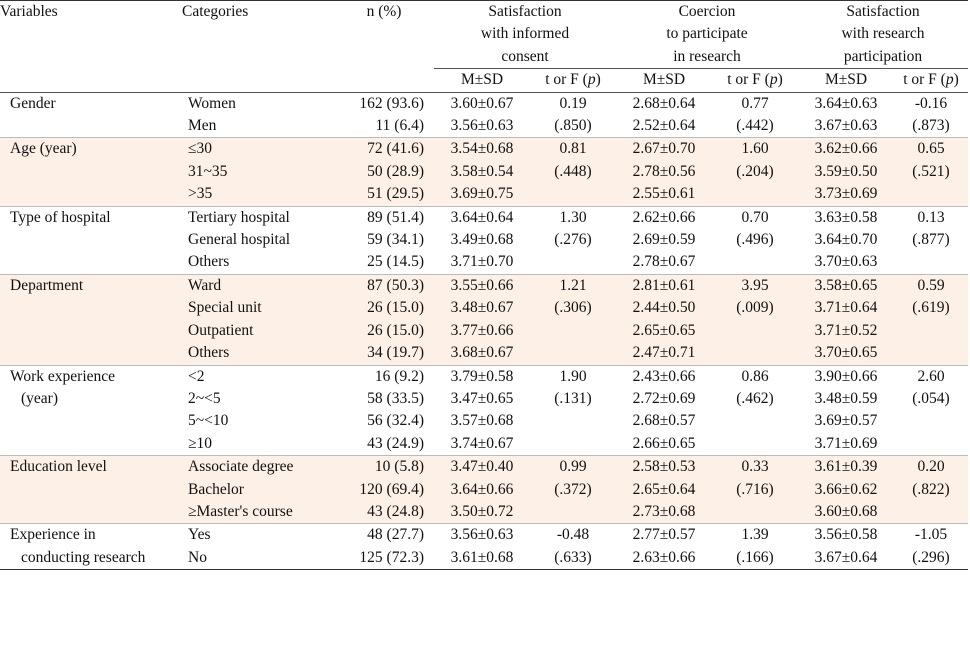  What do you see at coordinates (399, 467) in the screenshot?
I see `cell-line: 10 (5.8)` at bounding box center [399, 467].